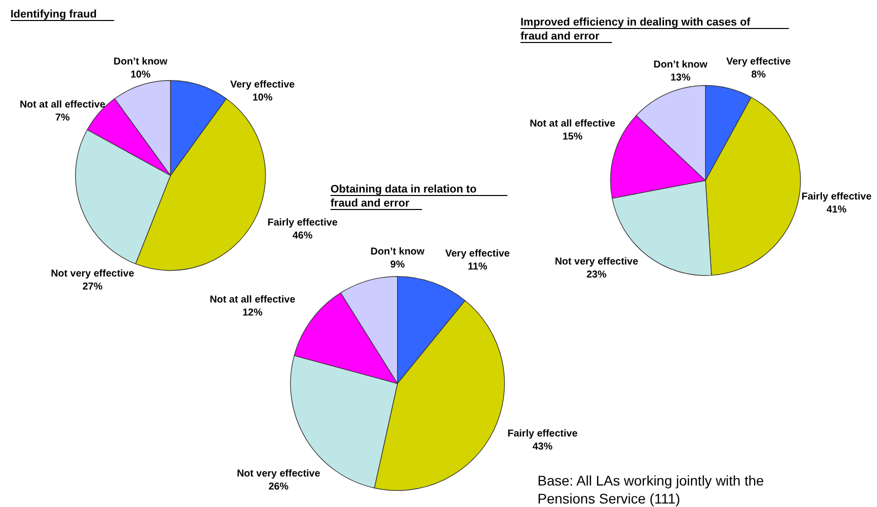 The width and height of the screenshot is (877, 507). I want to click on data-label: 43%, so click(542, 447).